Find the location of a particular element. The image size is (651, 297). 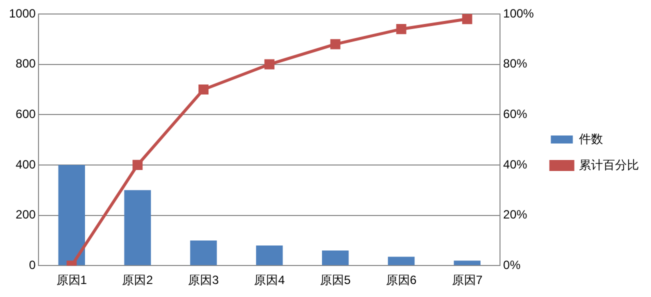

y-tick-label: 600 is located at coordinates (26, 113).